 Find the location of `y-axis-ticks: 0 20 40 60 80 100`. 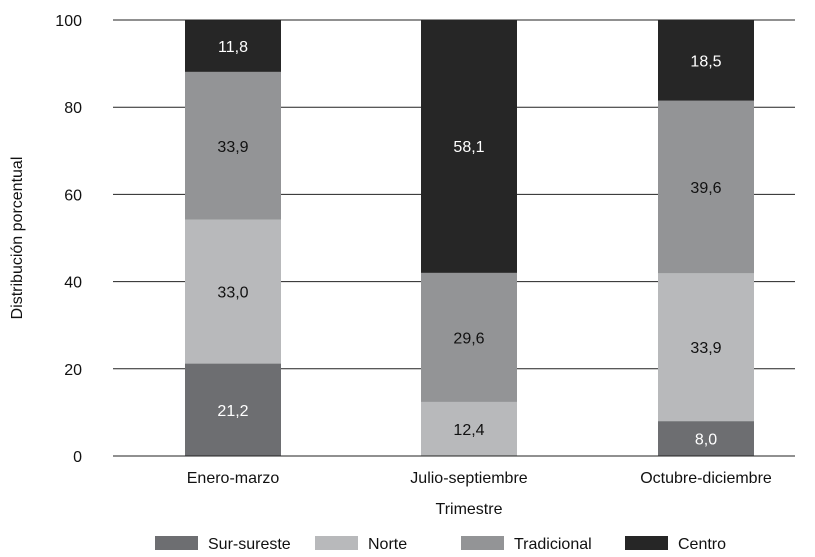

y-axis-ticks: 0 20 40 60 80 100 is located at coordinates (68, 239).